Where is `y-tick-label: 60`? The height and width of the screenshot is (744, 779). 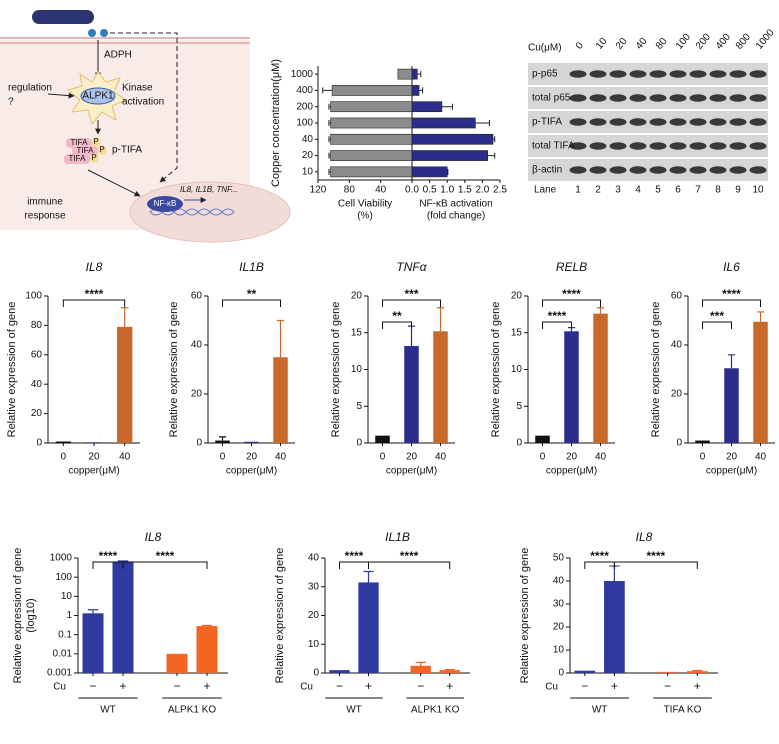
y-tick-label: 60 is located at coordinates (197, 296).